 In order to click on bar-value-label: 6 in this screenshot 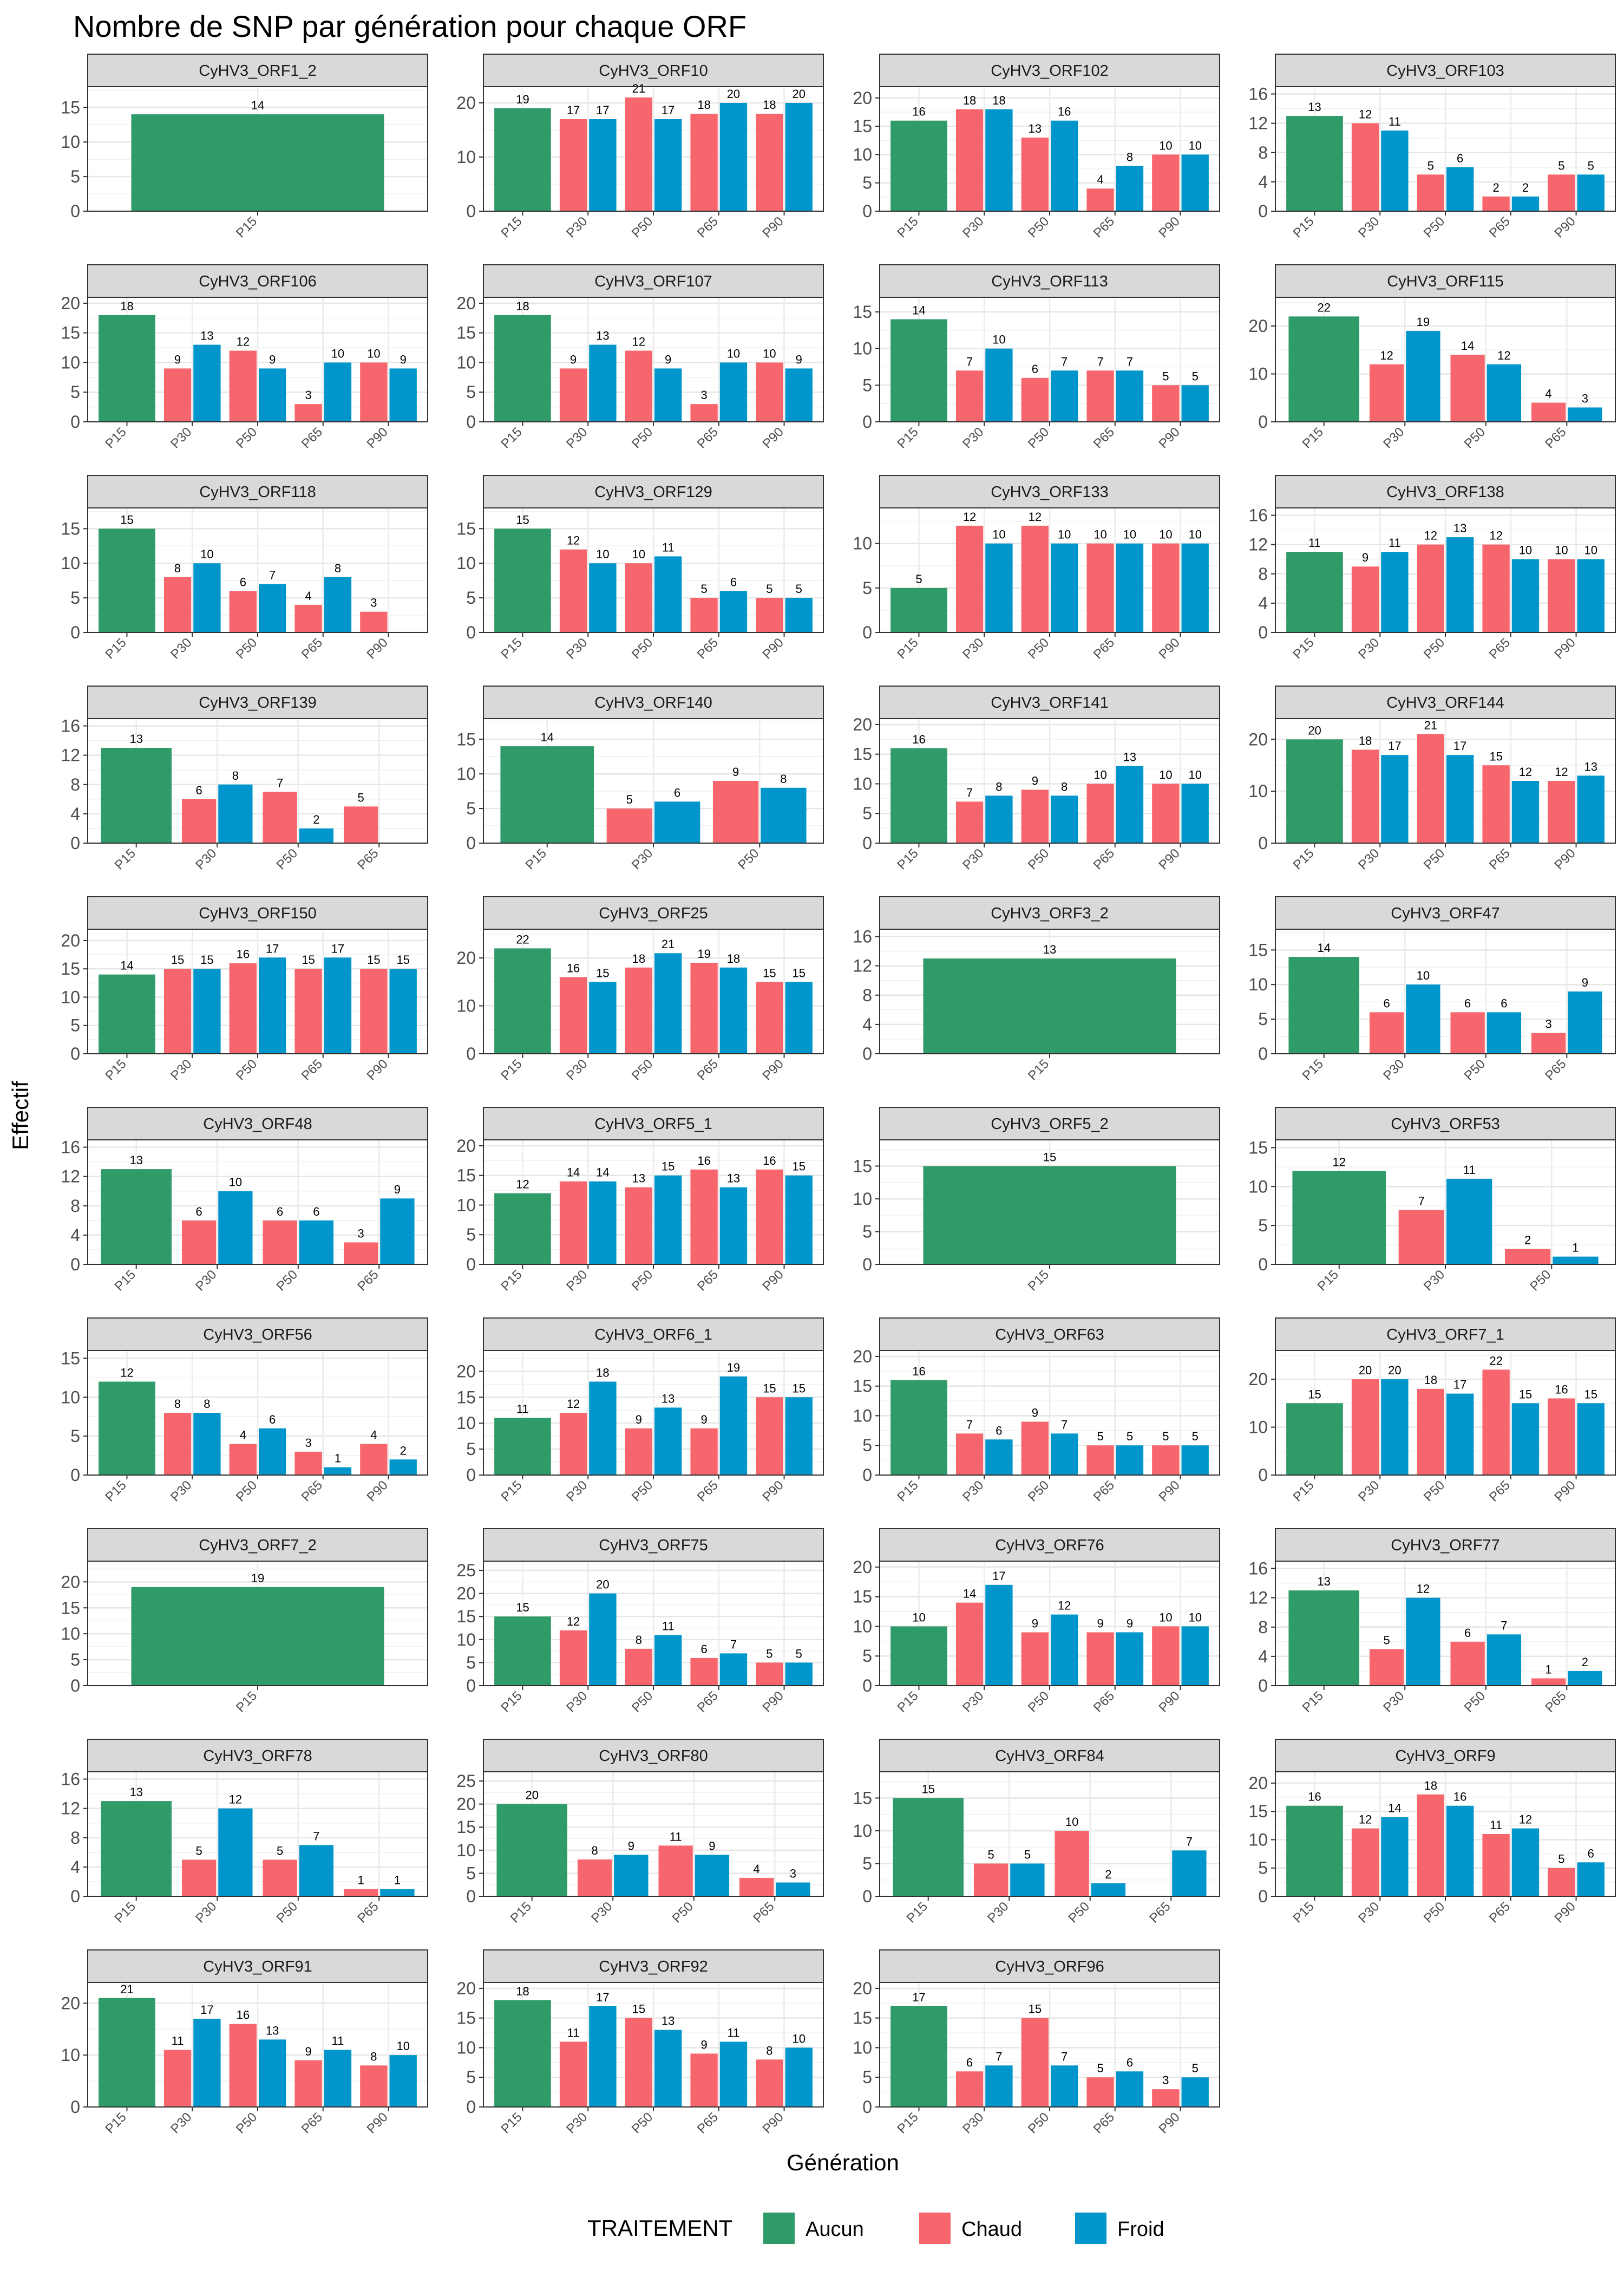, I will do `click(1460, 158)`.